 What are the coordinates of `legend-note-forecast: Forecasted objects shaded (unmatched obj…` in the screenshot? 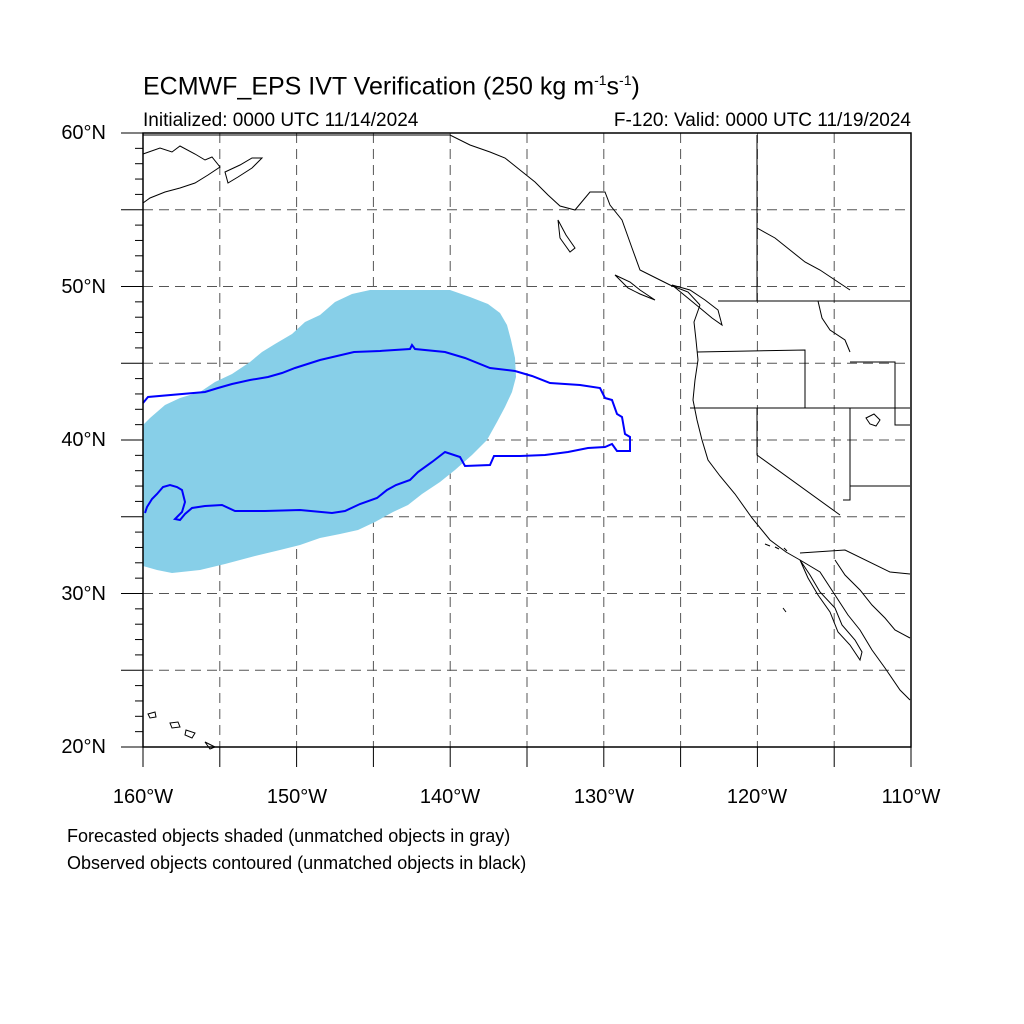 It's located at (289, 836).